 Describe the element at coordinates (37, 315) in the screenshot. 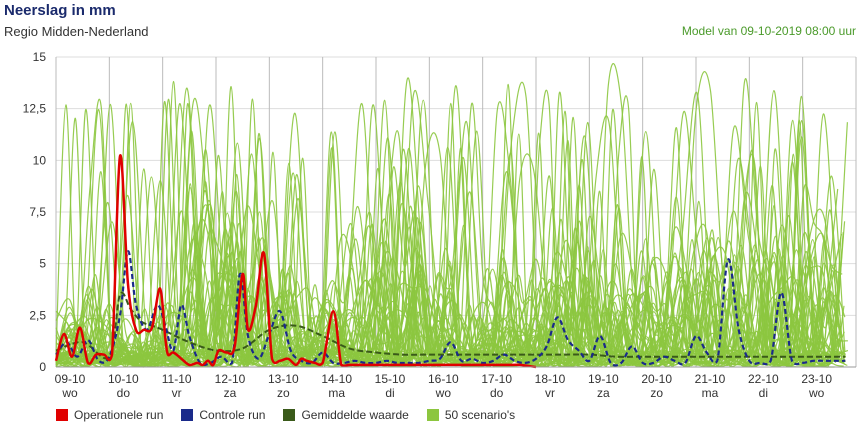

I see `y-tick-label: 2,5` at that location.